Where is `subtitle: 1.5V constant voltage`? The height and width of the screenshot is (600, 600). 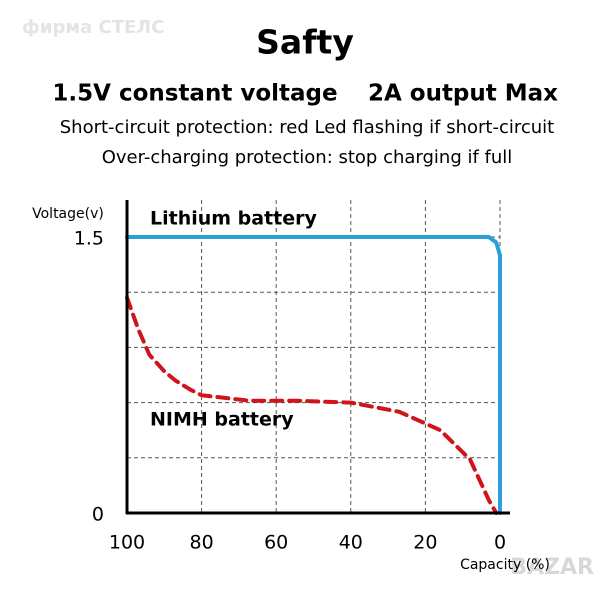
subtitle: 1.5V constant voltage is located at coordinates (194, 94).